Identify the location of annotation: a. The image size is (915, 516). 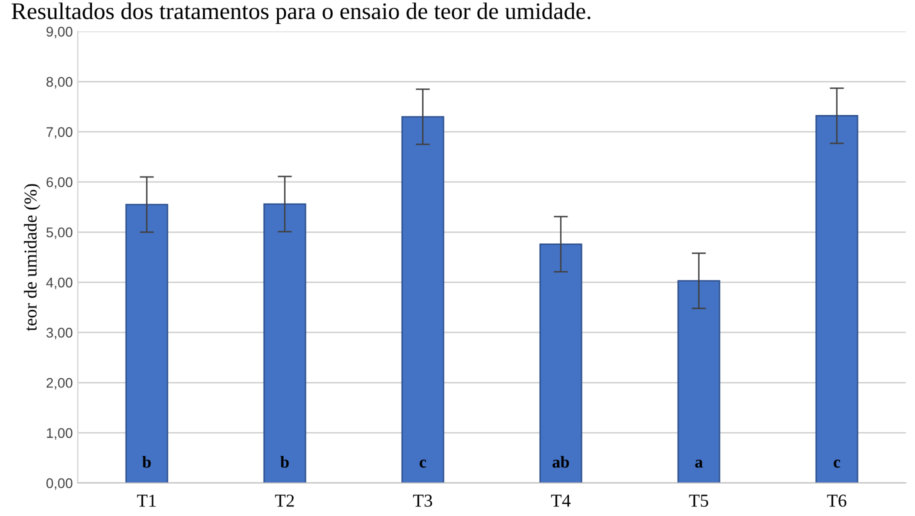
(699, 464).